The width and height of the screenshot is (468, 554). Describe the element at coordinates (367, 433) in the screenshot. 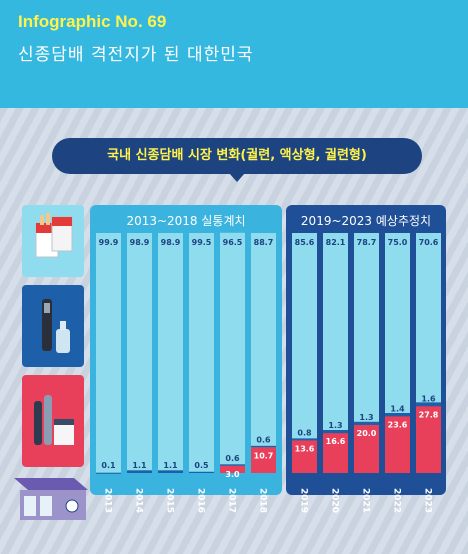

I see `label-heated-2021: 20.0` at that location.